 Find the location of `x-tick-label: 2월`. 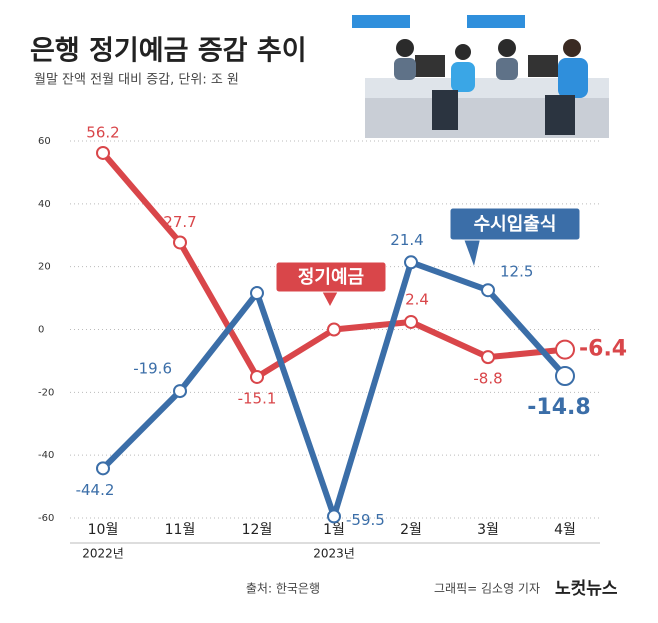

x-tick-label: 2월 is located at coordinates (411, 530).